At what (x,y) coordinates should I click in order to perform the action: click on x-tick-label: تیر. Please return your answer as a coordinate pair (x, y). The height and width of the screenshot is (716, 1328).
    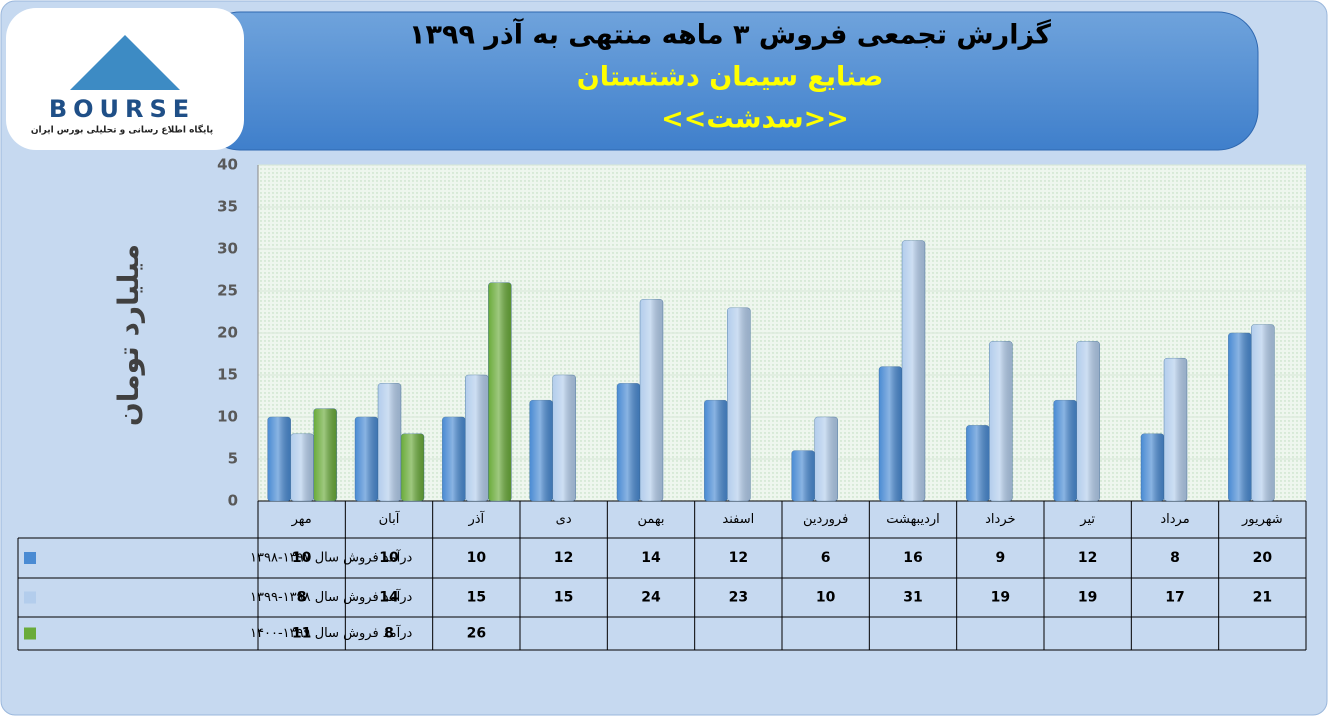
    Looking at the image, I should click on (1087, 519).